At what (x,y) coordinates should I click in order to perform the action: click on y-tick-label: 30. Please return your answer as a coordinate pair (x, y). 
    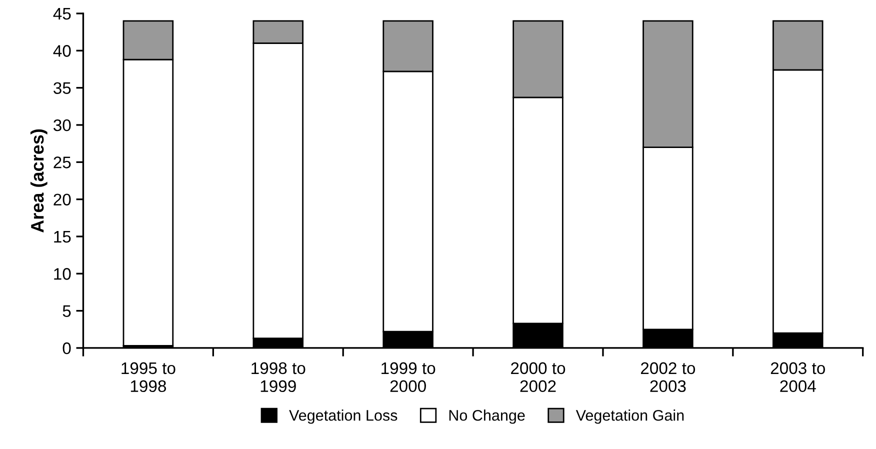
    Looking at the image, I should click on (62, 125).